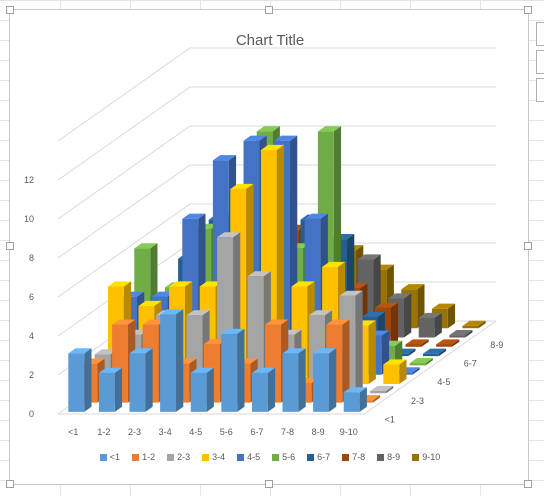 This screenshot has width=544, height=501. I want to click on value-axis: 0 2 4 6 8 10 12, so click(29, 297).